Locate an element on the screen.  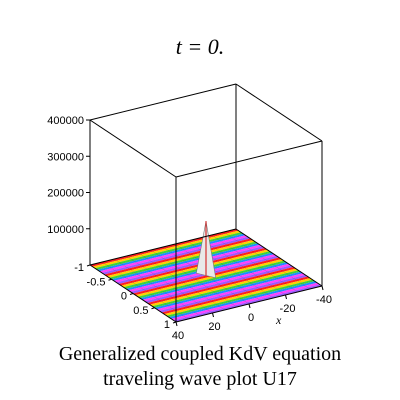
plot-title: t = 0. is located at coordinates (200, 46).